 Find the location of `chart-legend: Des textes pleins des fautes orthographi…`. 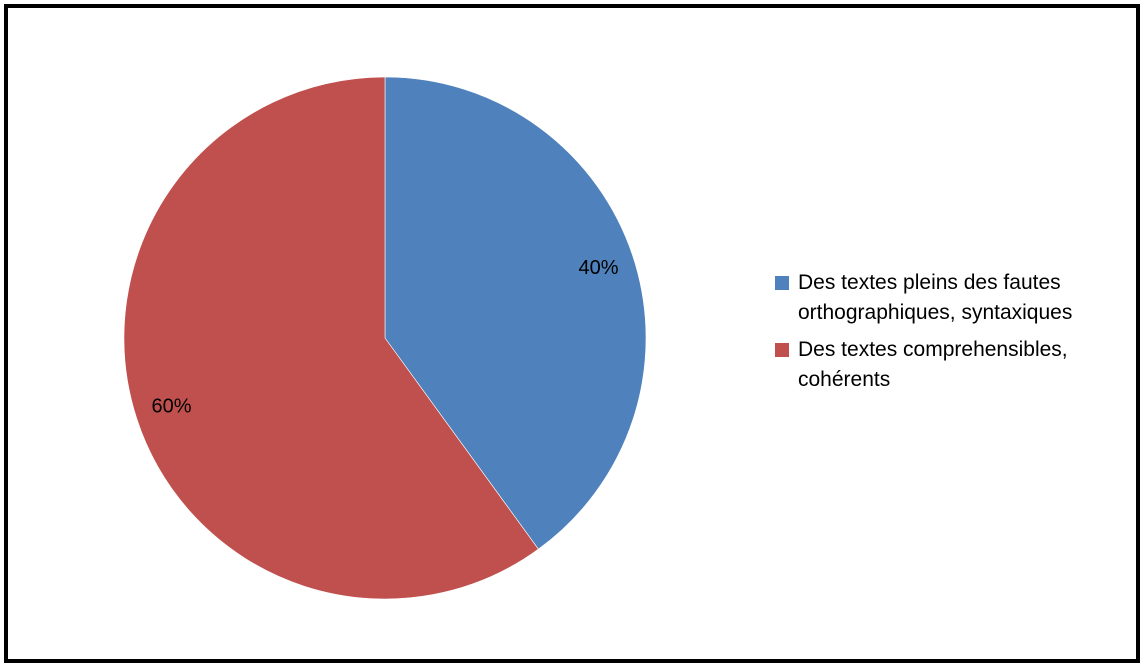

chart-legend: Des textes pleins des fautes orthographi… is located at coordinates (947, 335).